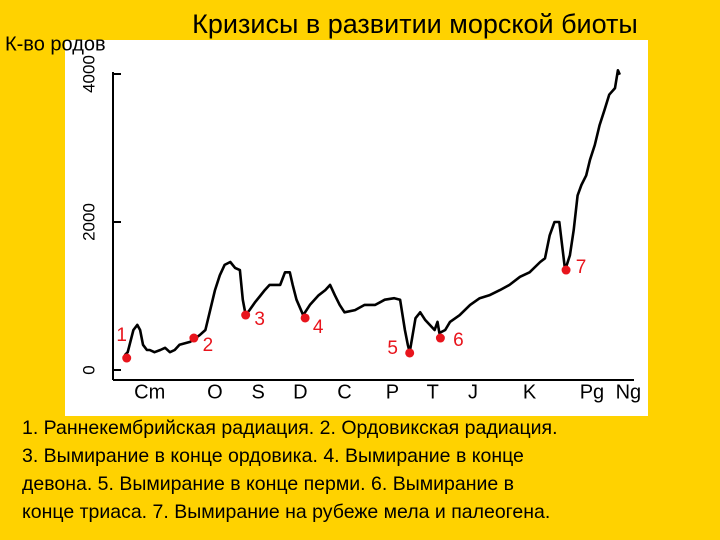  Describe the element at coordinates (629, 392) in the screenshot. I see `x-tick-label: Ng` at that location.